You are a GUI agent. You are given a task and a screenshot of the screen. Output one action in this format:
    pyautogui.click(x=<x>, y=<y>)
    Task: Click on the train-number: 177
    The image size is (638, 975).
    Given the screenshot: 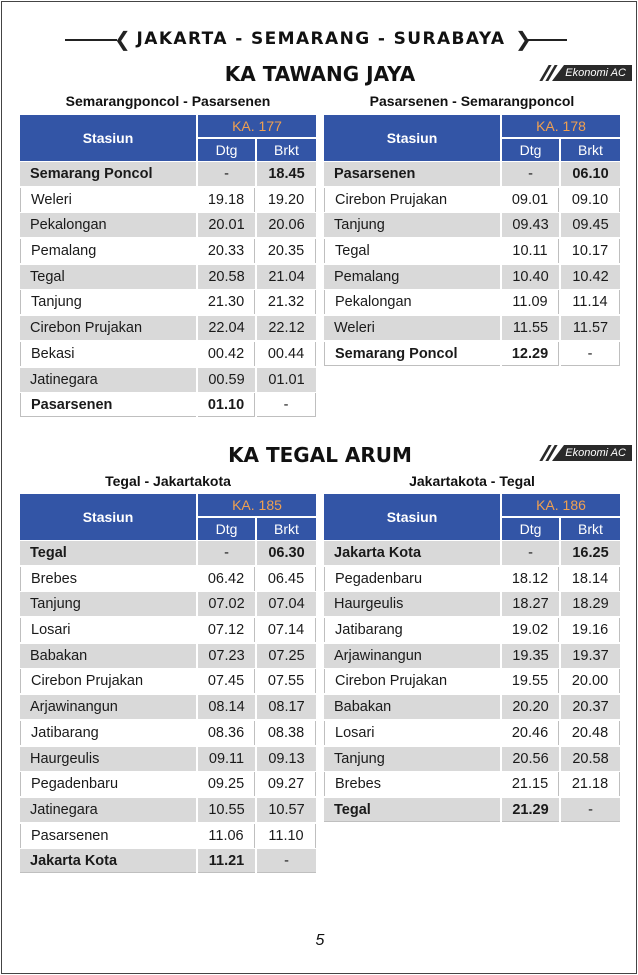 What is the action you would take?
    pyautogui.click(x=270, y=126)
    